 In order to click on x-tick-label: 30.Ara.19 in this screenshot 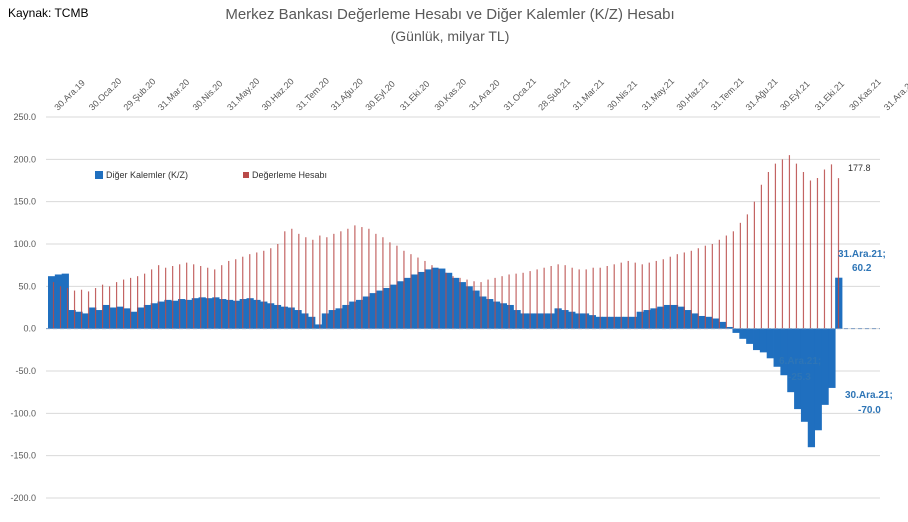, I will do `click(69, 95)`.